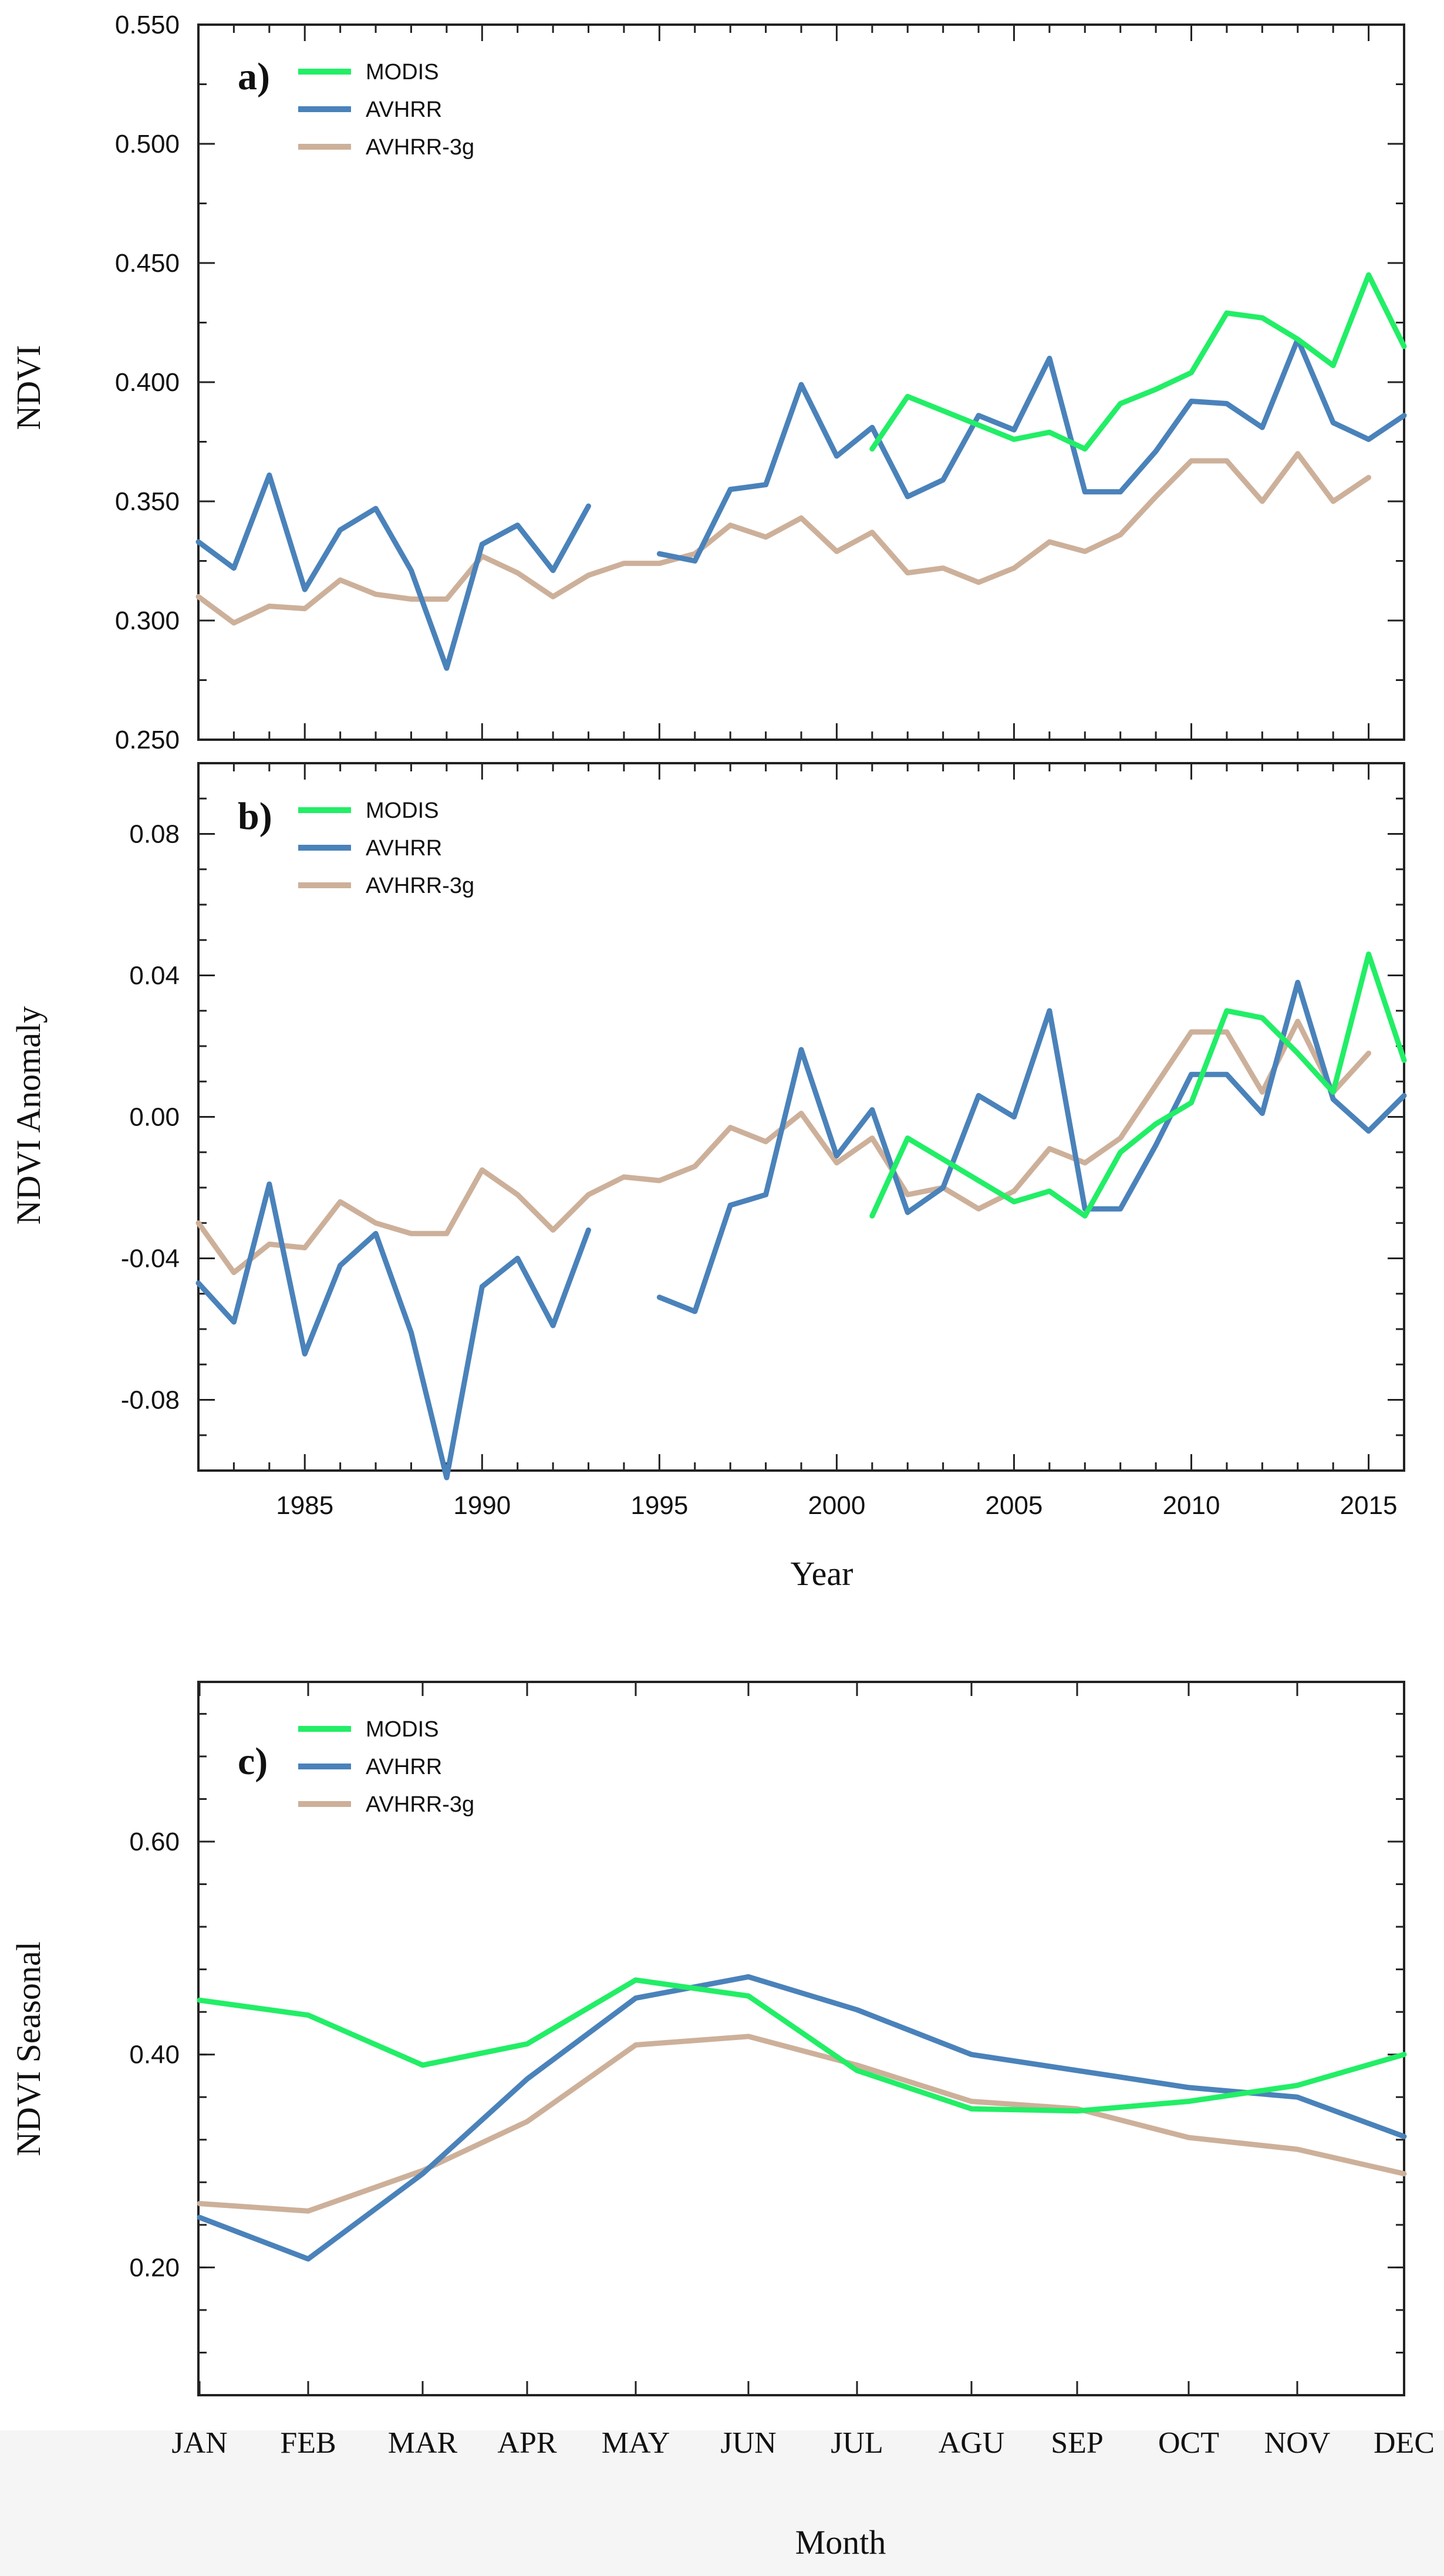  What do you see at coordinates (837, 1505) in the screenshot?
I see `panel-b-xtick-label: 2000` at bounding box center [837, 1505].